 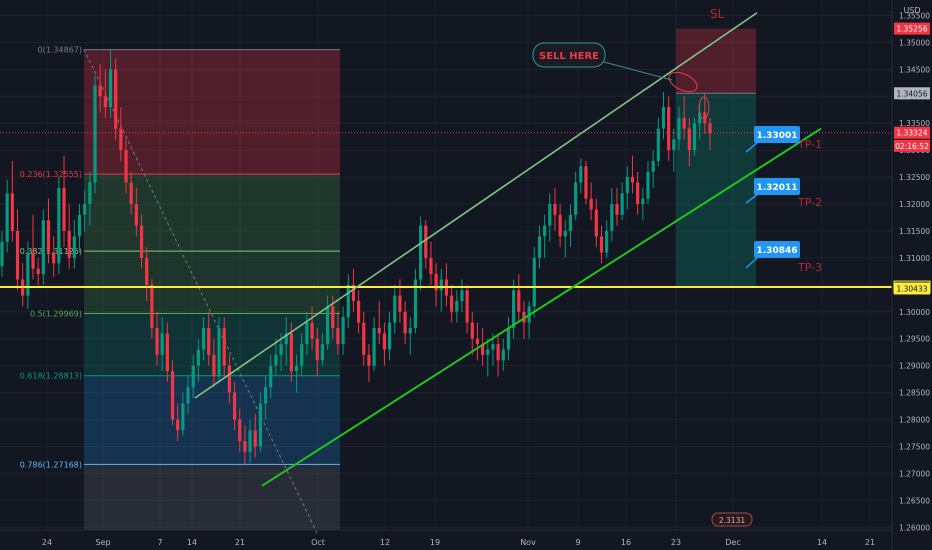 What do you see at coordinates (752, 262) in the screenshot?
I see `target-pointer` at bounding box center [752, 262].